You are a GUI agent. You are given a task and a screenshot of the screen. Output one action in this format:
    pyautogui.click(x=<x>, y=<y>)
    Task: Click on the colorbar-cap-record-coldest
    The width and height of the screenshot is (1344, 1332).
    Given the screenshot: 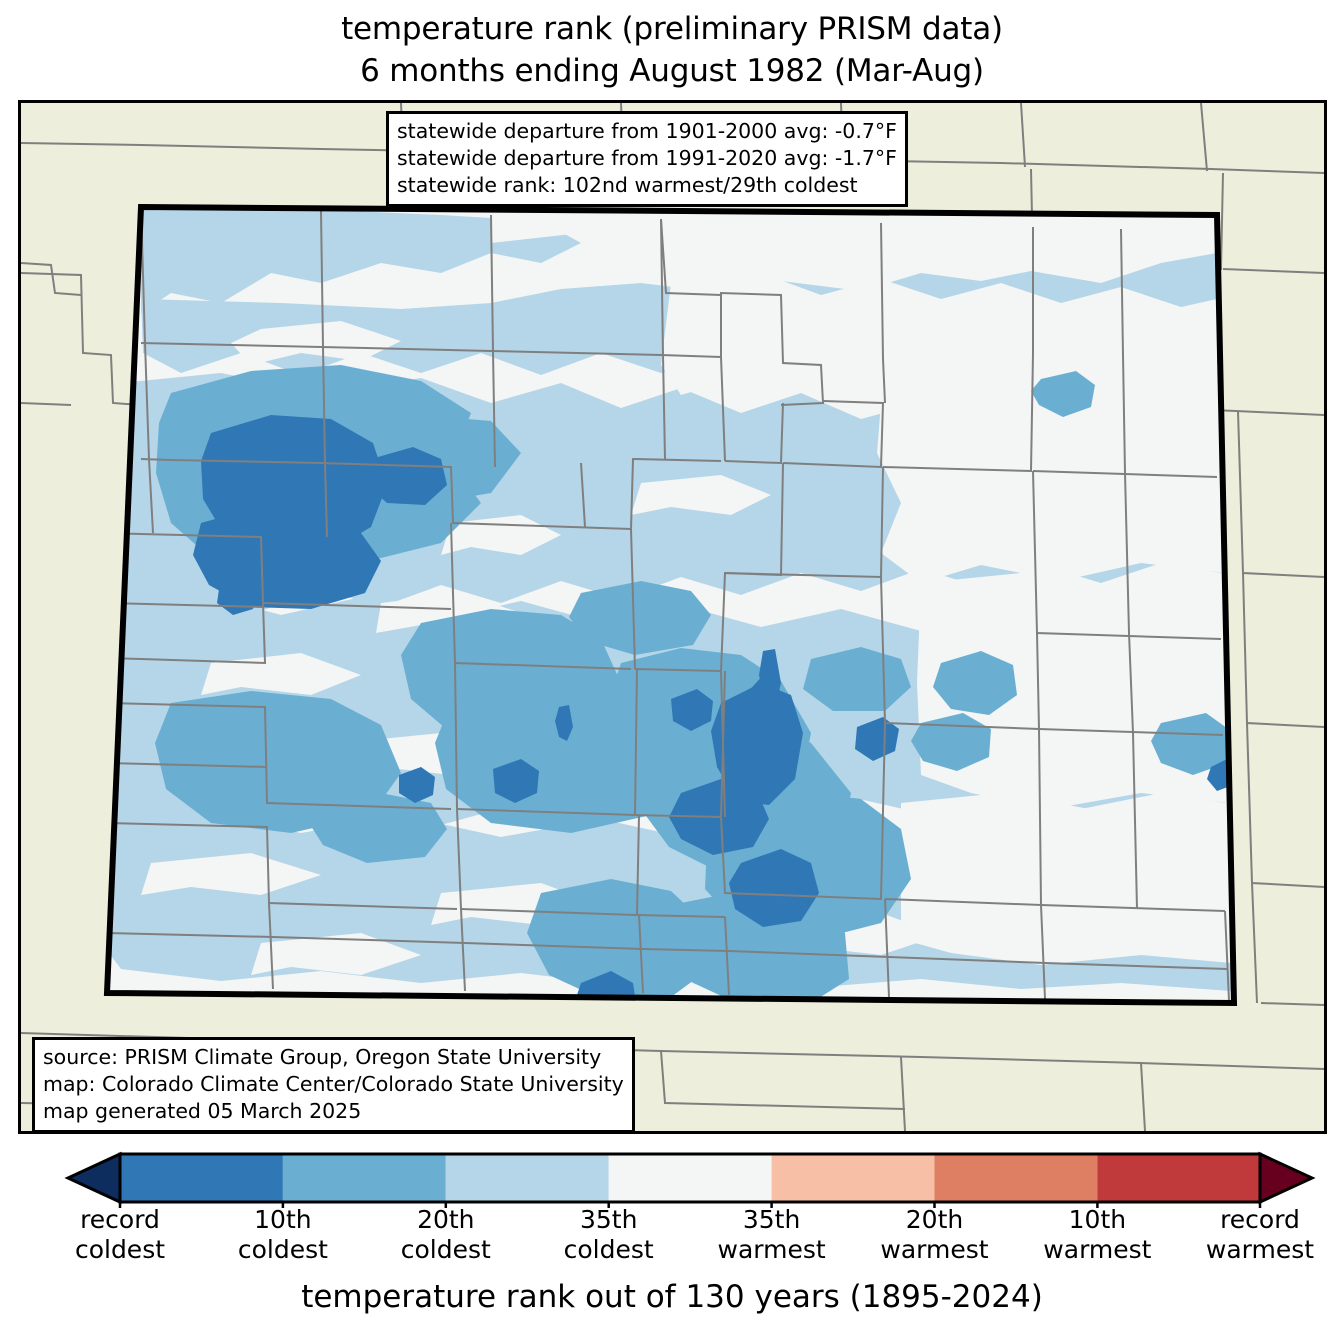 What is the action you would take?
    pyautogui.click(x=93, y=1178)
    